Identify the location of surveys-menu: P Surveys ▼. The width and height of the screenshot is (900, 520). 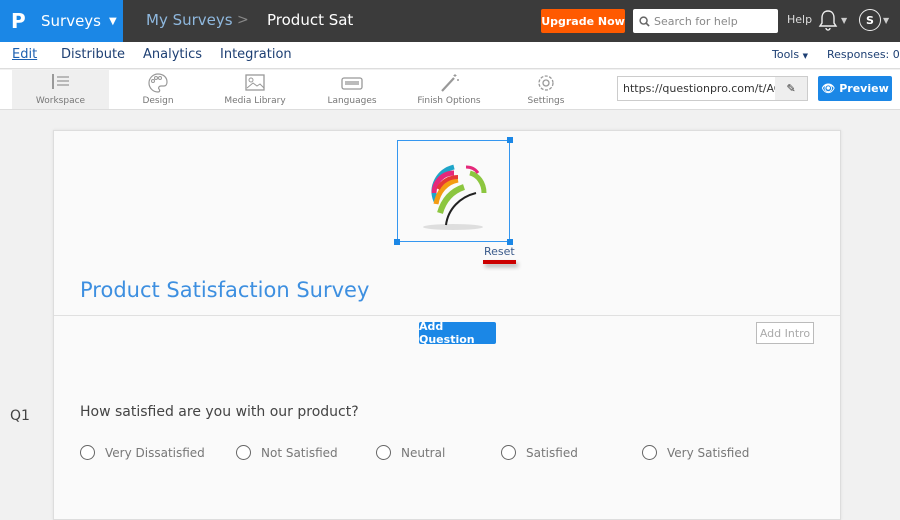
(61, 21).